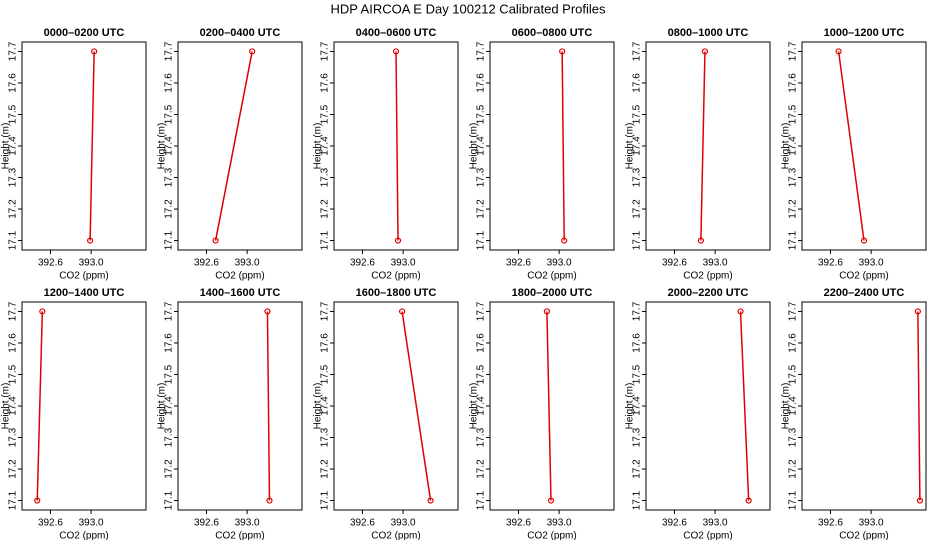 Image resolution: width=936 pixels, height=540 pixels. Describe the element at coordinates (240, 33) in the screenshot. I see `panel-title: 0200–0400 UTC` at that location.